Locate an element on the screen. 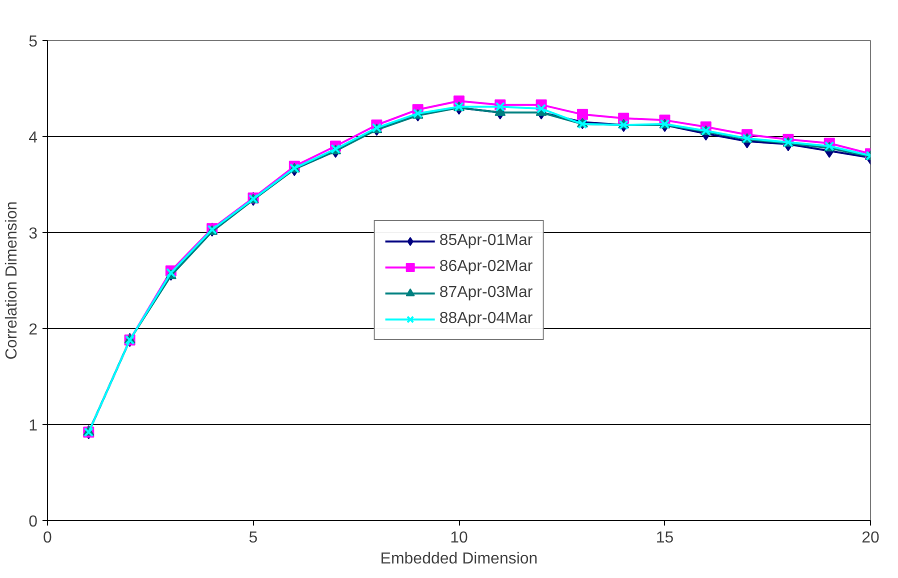  x-tick-label: 10 is located at coordinates (459, 538).